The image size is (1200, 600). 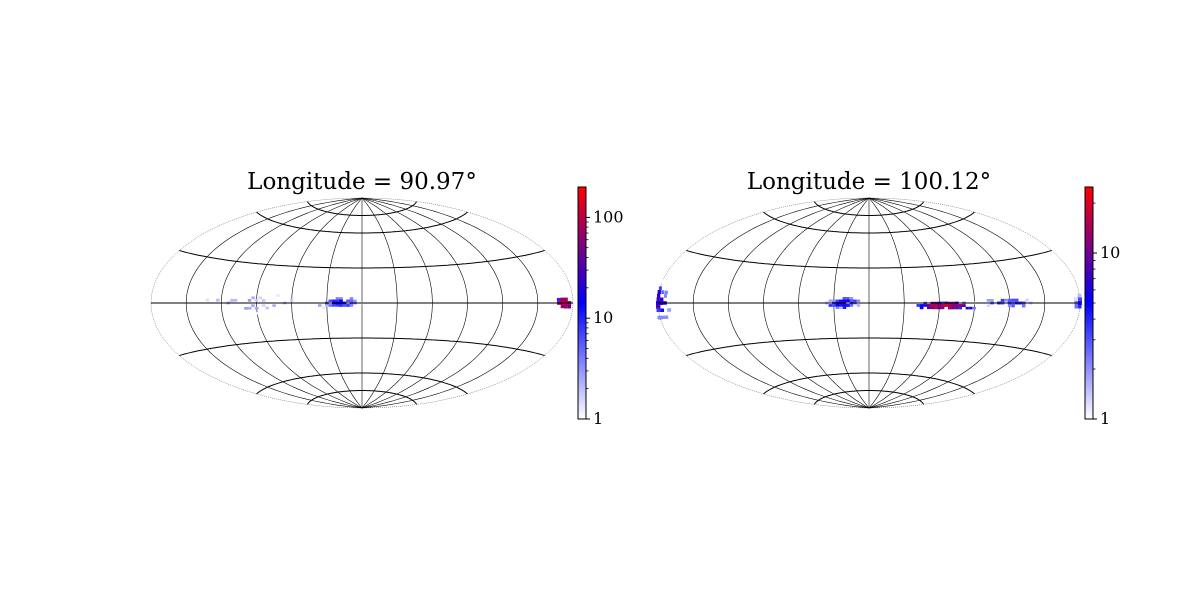 I want to click on colorbar-2: 1 10, so click(x=1102, y=307).